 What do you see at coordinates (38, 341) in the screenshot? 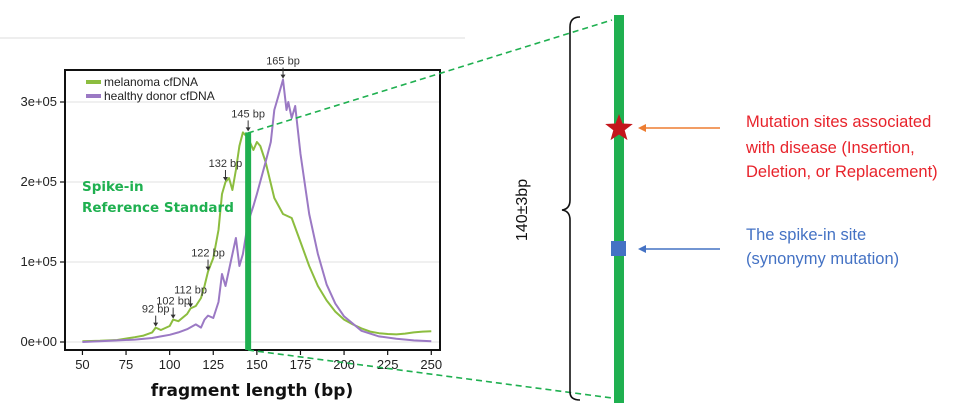
I see `y-tick-label: 0e+00` at bounding box center [38, 341].